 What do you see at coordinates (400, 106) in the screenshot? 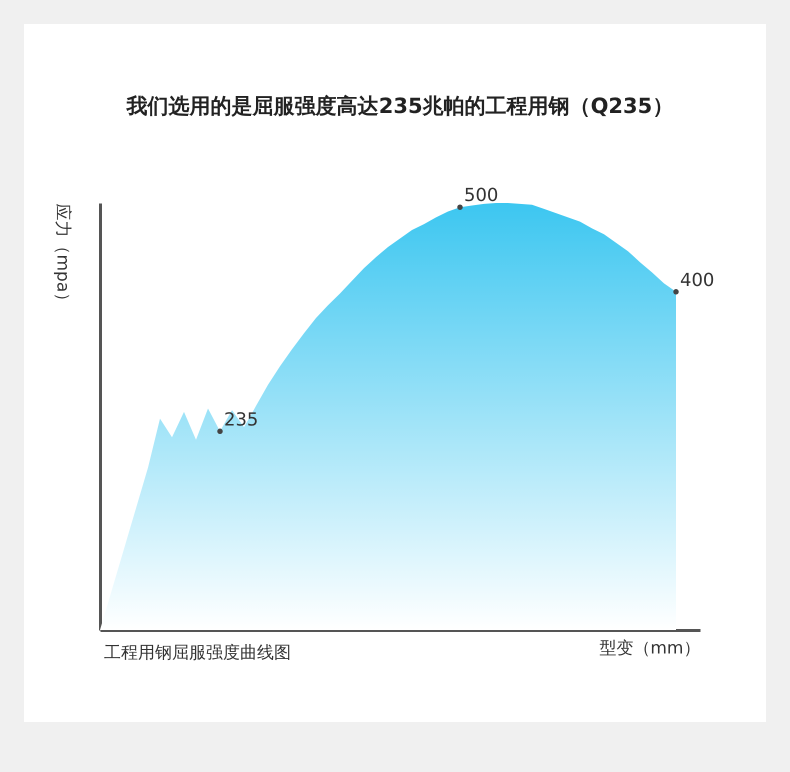
I see `chart-title: 我们选用的是屈服强度高达235兆帕的工程用钢（Q235）` at bounding box center [400, 106].